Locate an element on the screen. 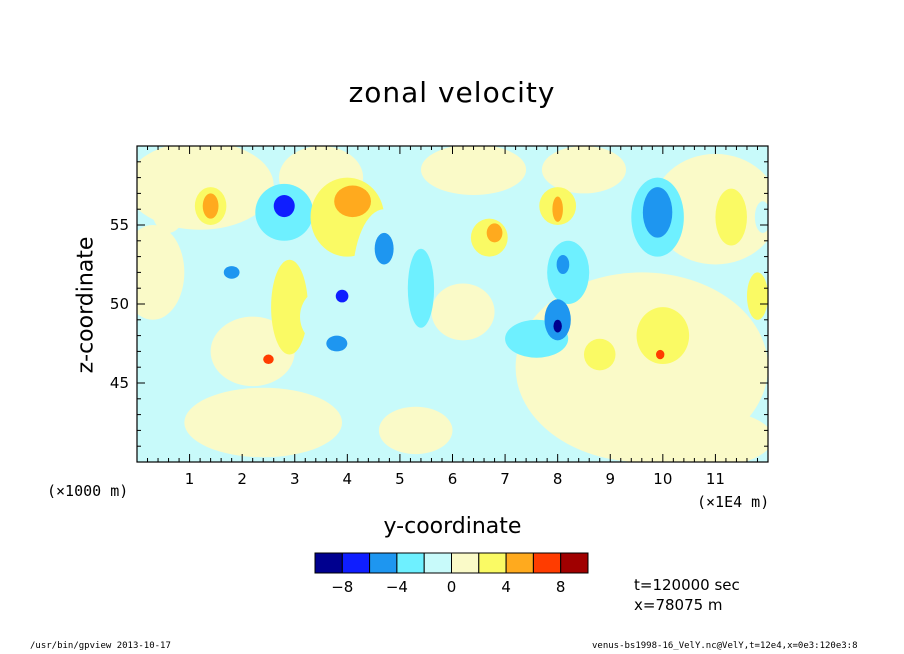  colorbar-tick-label: −8 is located at coordinates (342, 587).